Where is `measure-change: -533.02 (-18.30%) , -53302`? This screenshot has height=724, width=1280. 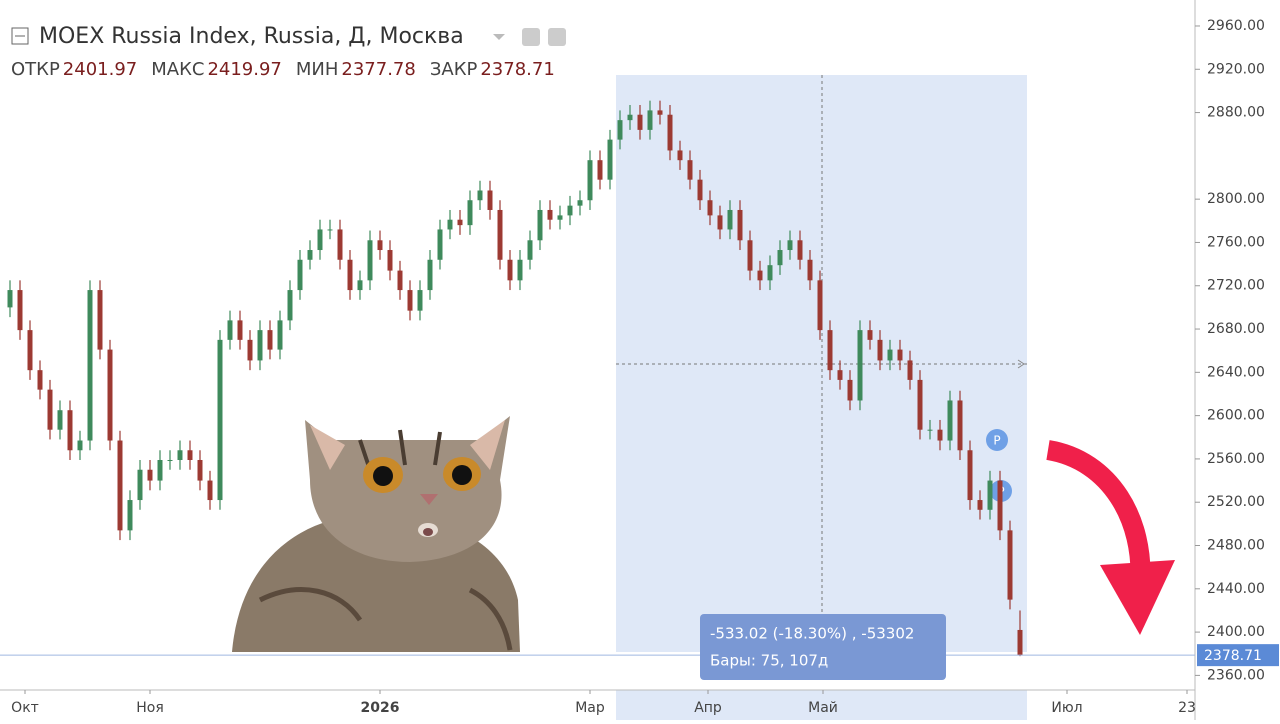 measure-change: -533.02 (-18.30%) , -53302 is located at coordinates (812, 634).